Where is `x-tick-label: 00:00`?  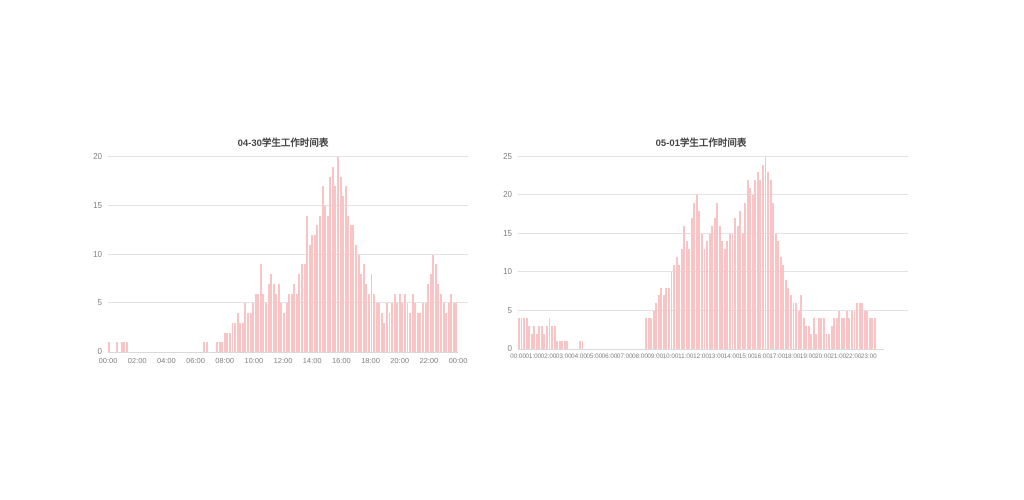 x-tick-label: 00:00 is located at coordinates (518, 356).